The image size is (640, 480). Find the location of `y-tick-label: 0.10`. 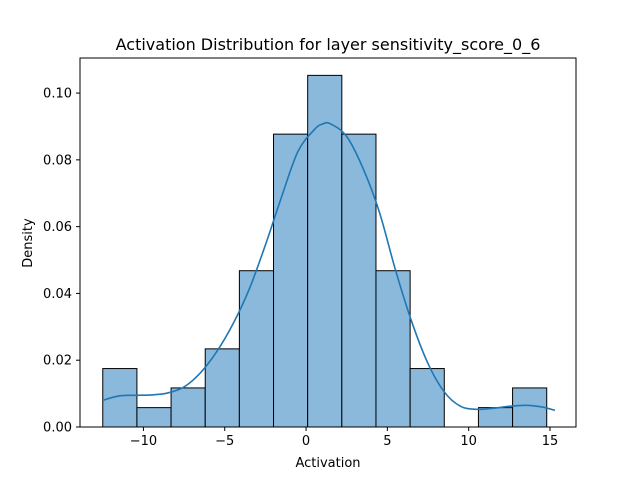

y-tick-label: 0.10 is located at coordinates (57, 94).